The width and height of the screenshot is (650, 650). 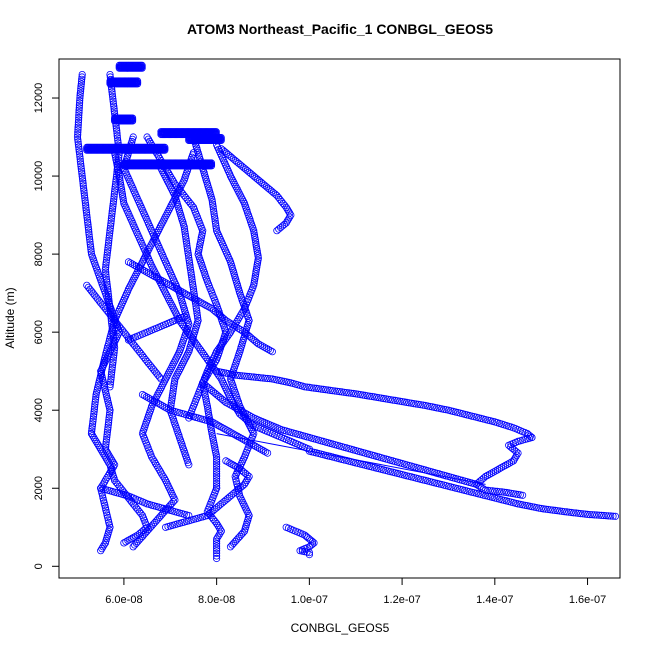 What do you see at coordinates (587, 600) in the screenshot?
I see `x-tick-label: 1.6e-07` at bounding box center [587, 600].